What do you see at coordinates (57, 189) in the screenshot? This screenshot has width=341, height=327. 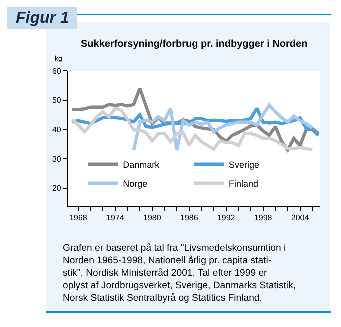 I see `y-tick-label: 20` at bounding box center [57, 189].